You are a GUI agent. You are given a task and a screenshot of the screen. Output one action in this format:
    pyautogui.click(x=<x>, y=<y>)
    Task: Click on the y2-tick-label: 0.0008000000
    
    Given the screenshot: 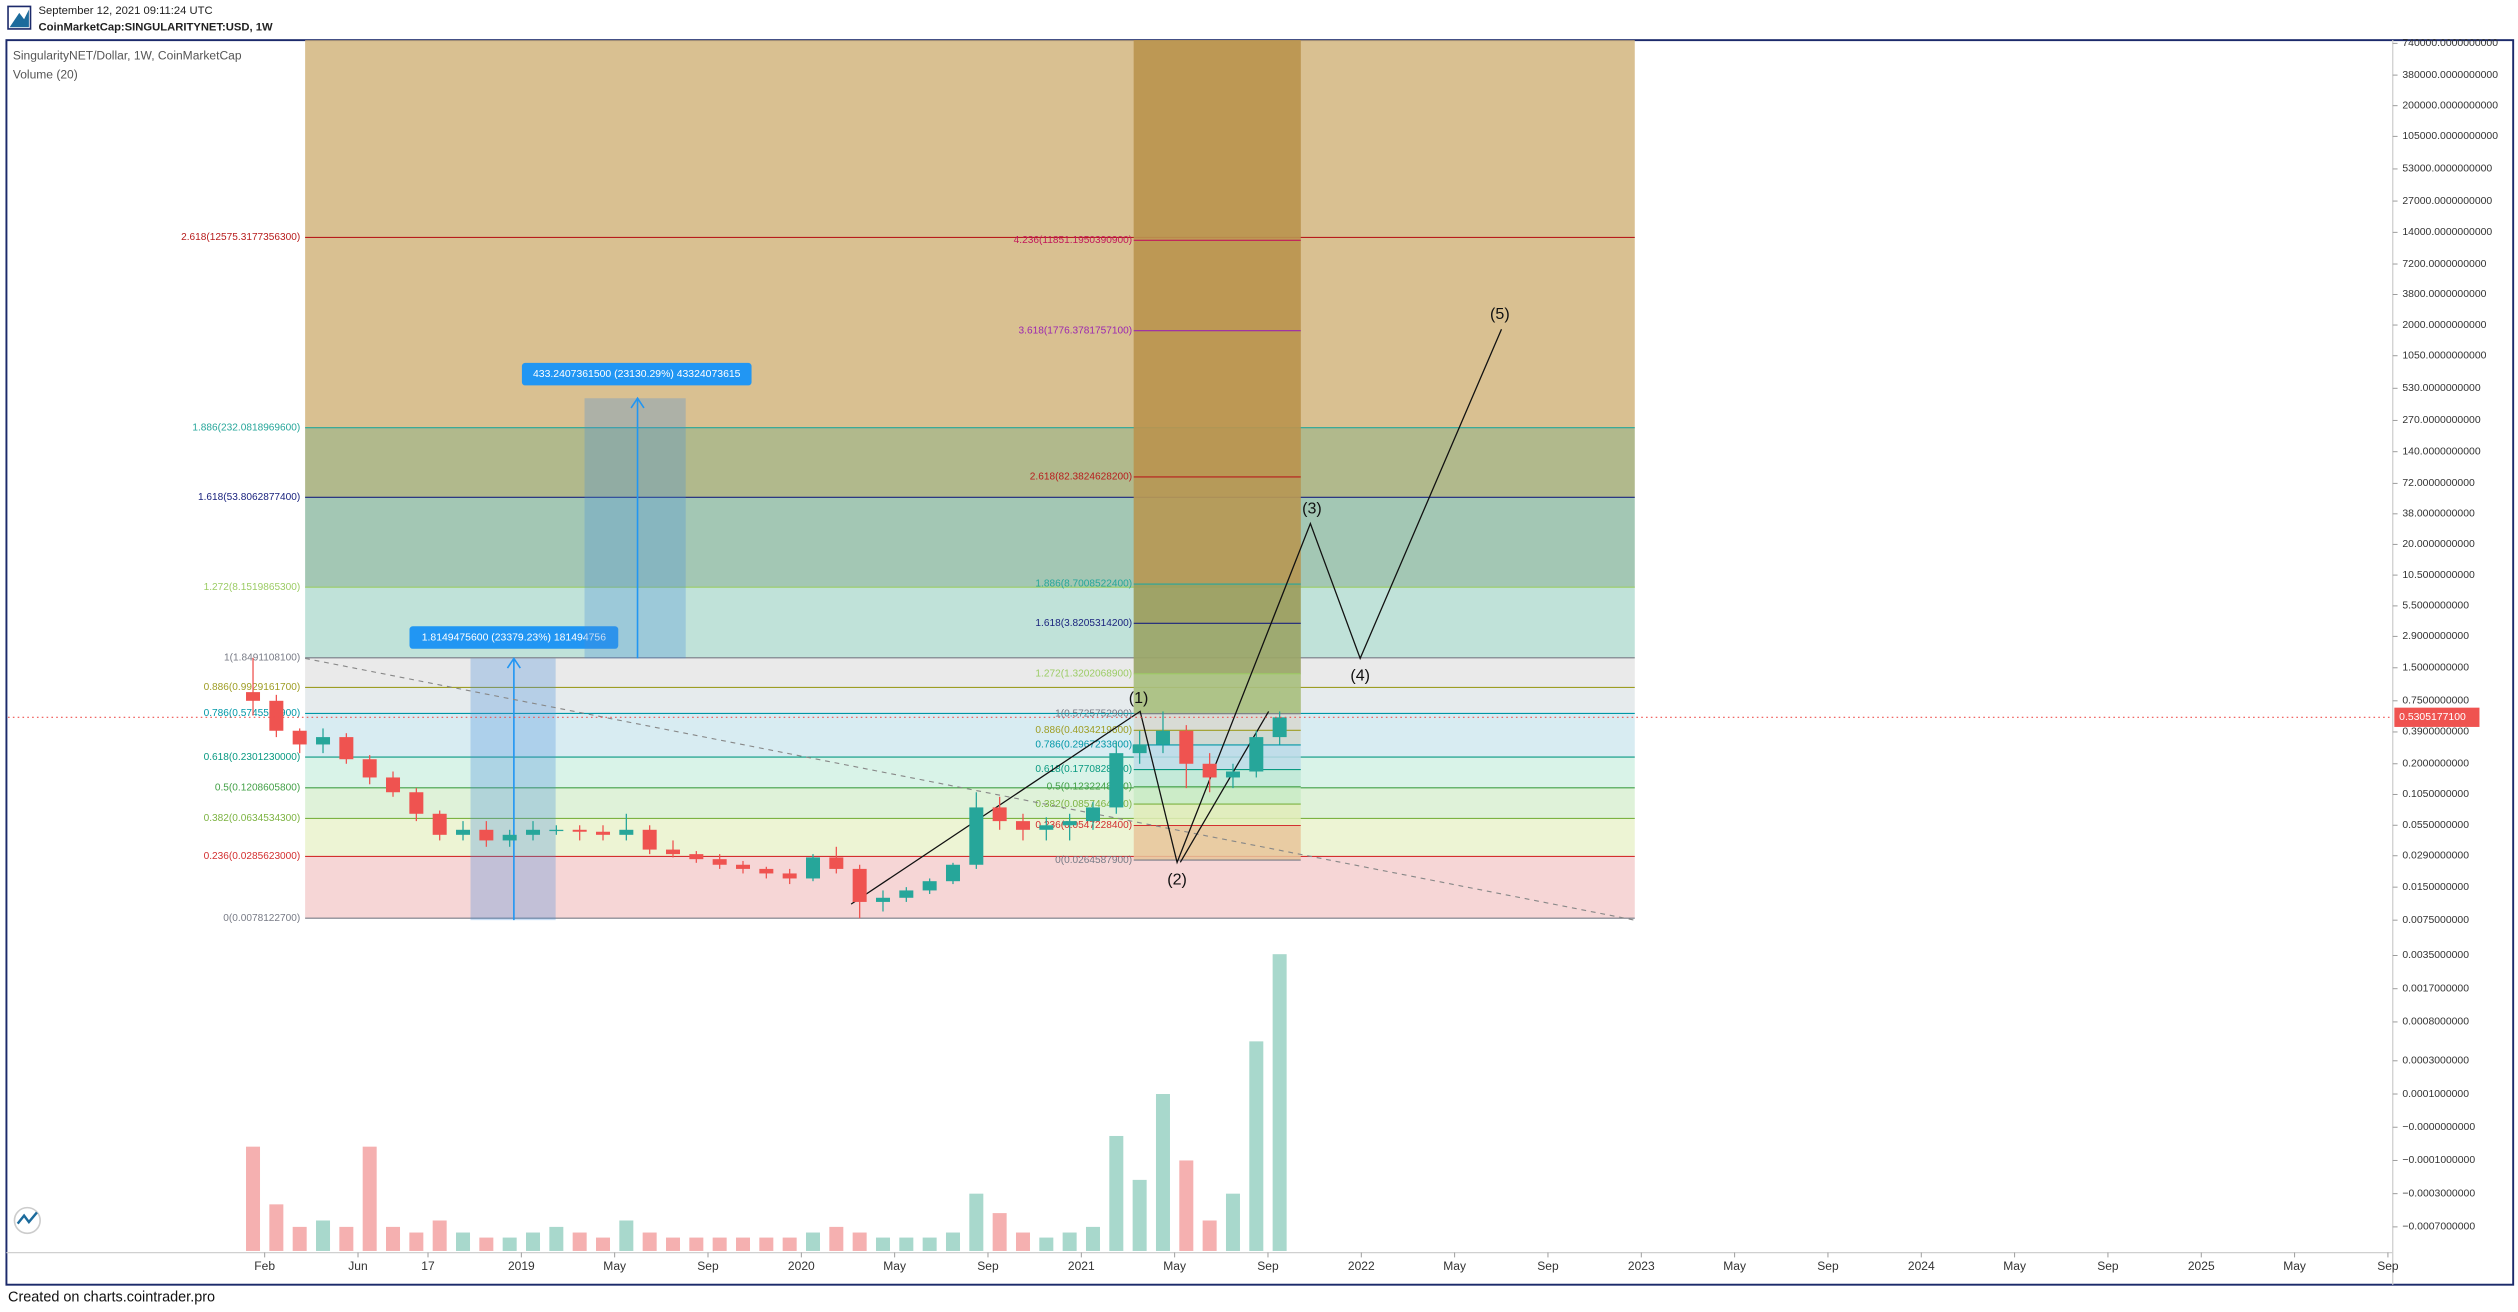 What is the action you would take?
    pyautogui.click(x=2435, y=1022)
    